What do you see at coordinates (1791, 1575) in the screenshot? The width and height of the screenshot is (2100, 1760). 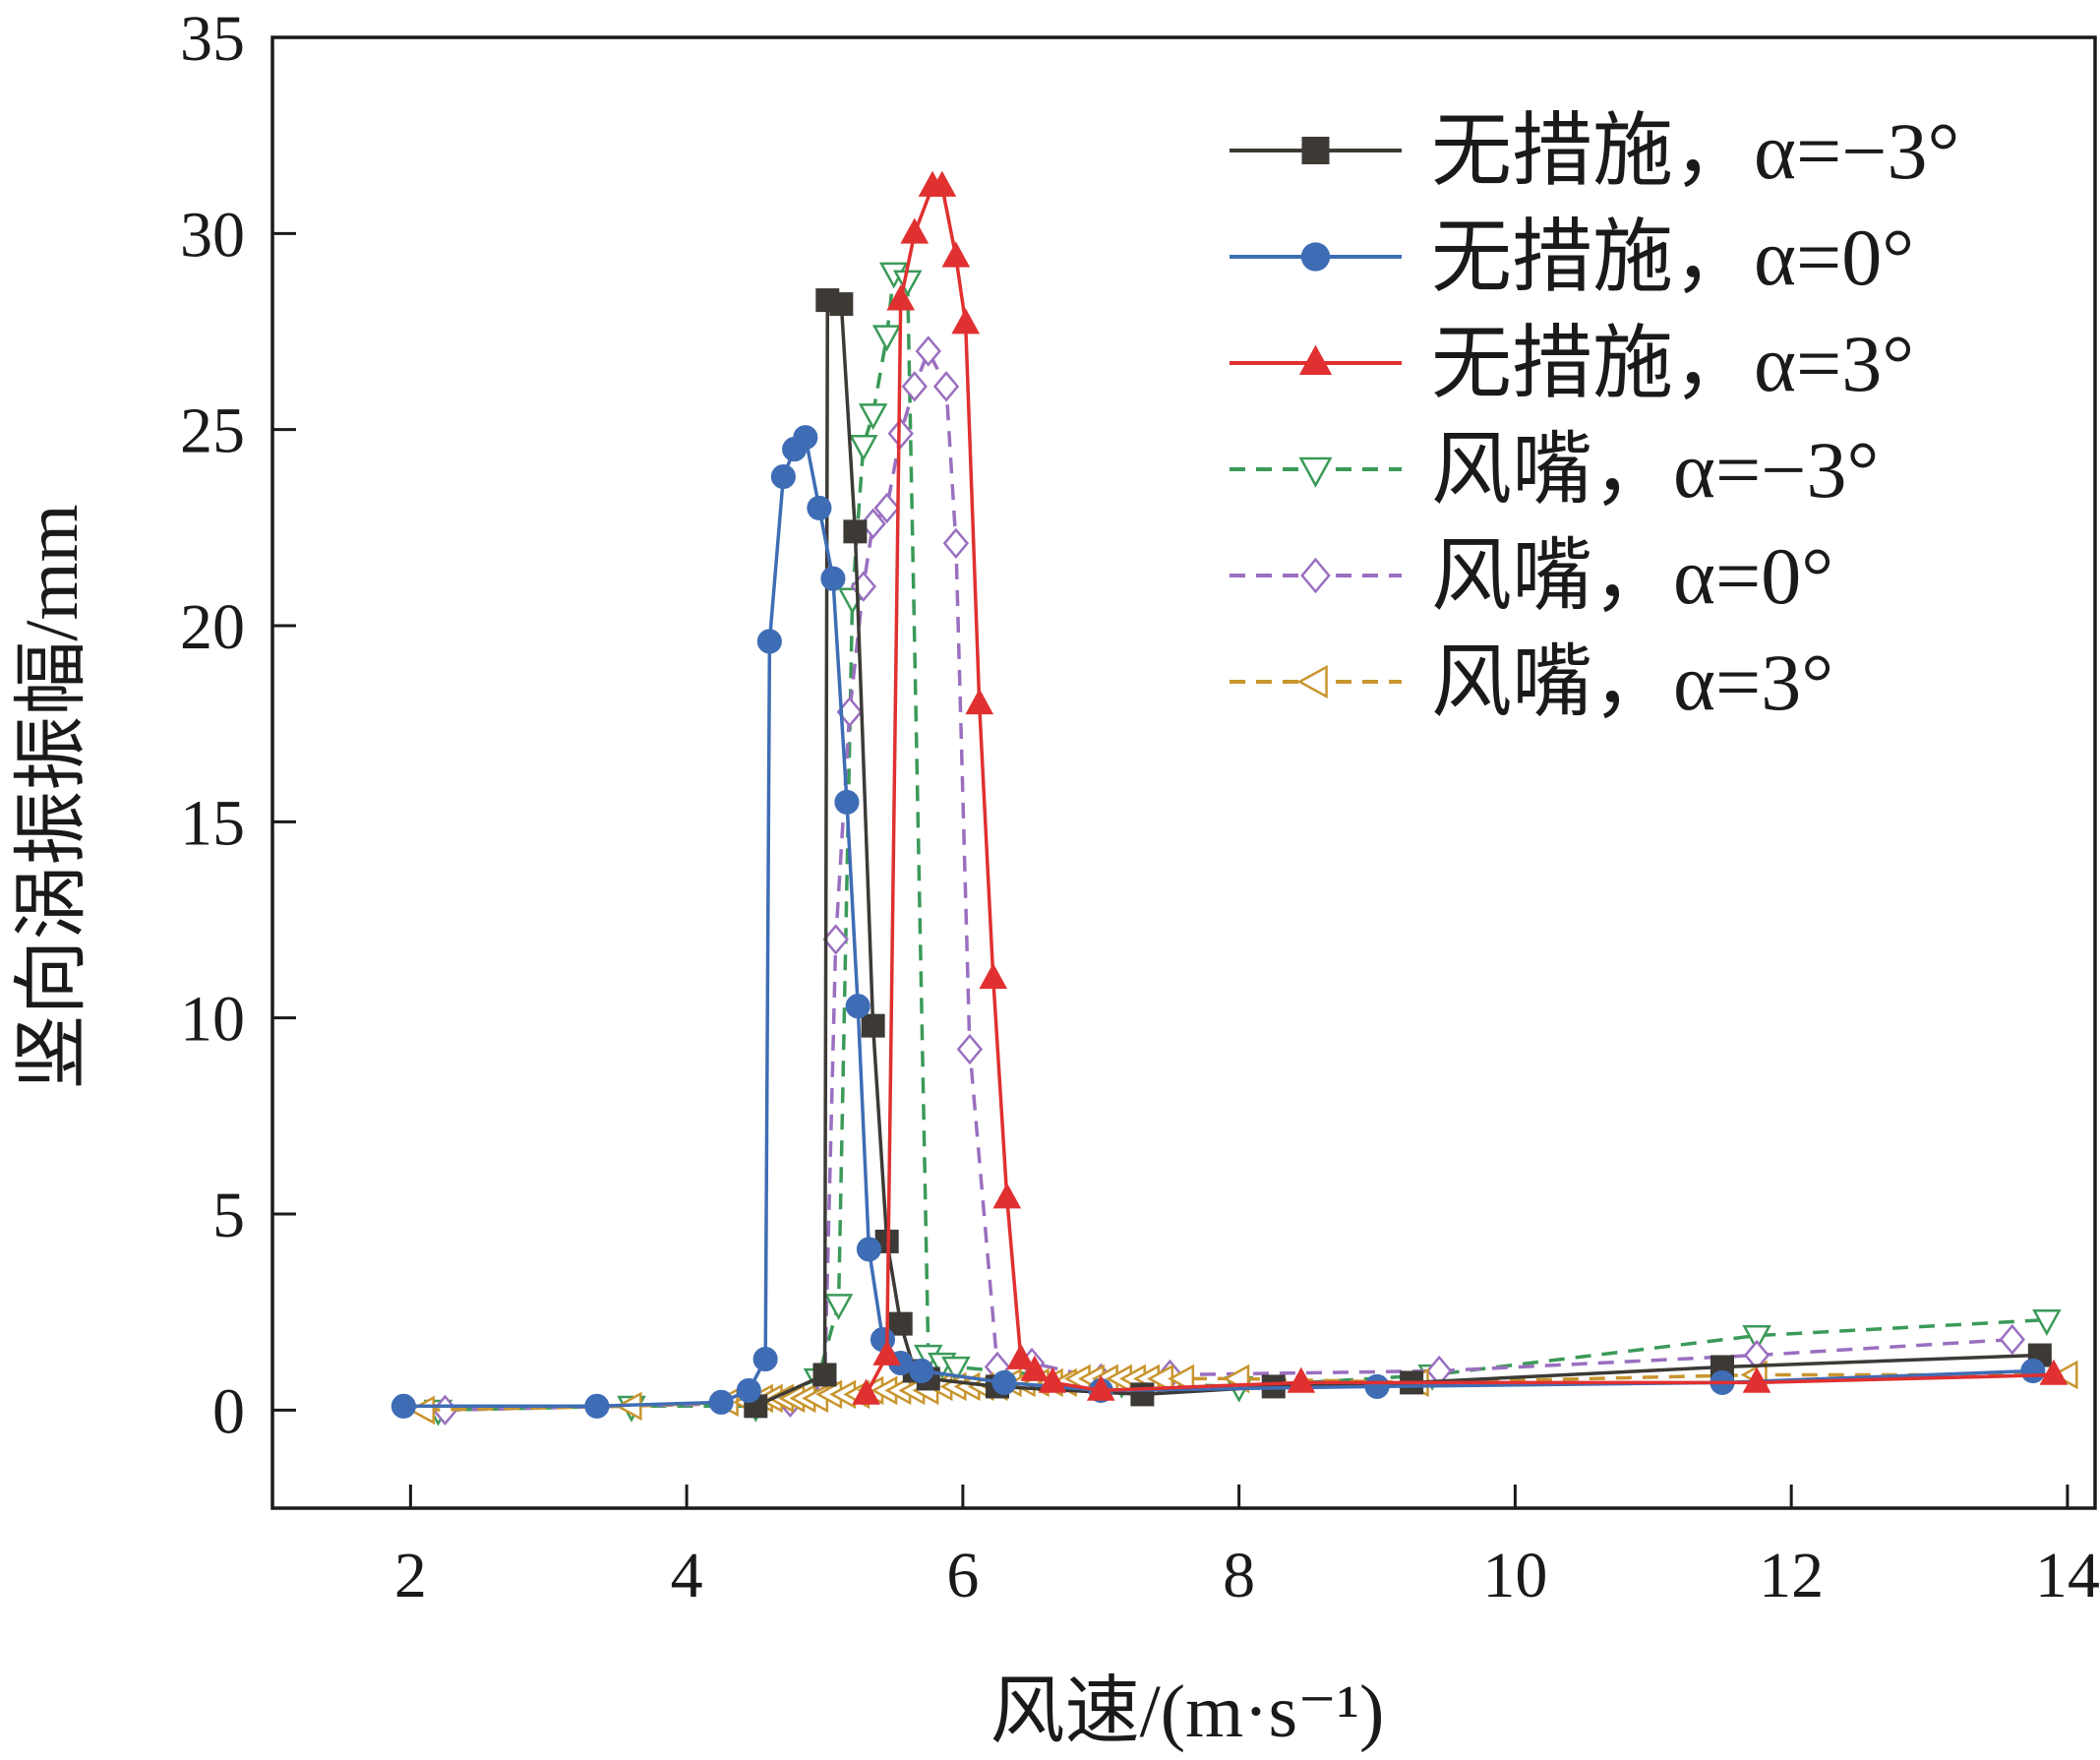 I see `x-tick-label: 12` at bounding box center [1791, 1575].